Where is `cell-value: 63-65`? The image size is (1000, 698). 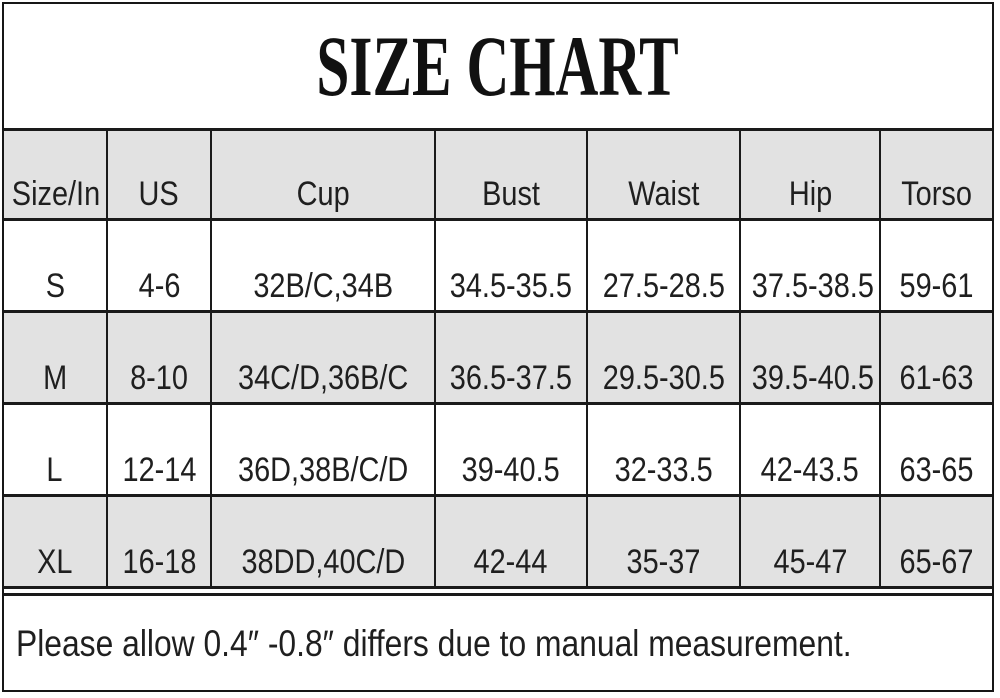
cell-value: 63-65 is located at coordinates (936, 470).